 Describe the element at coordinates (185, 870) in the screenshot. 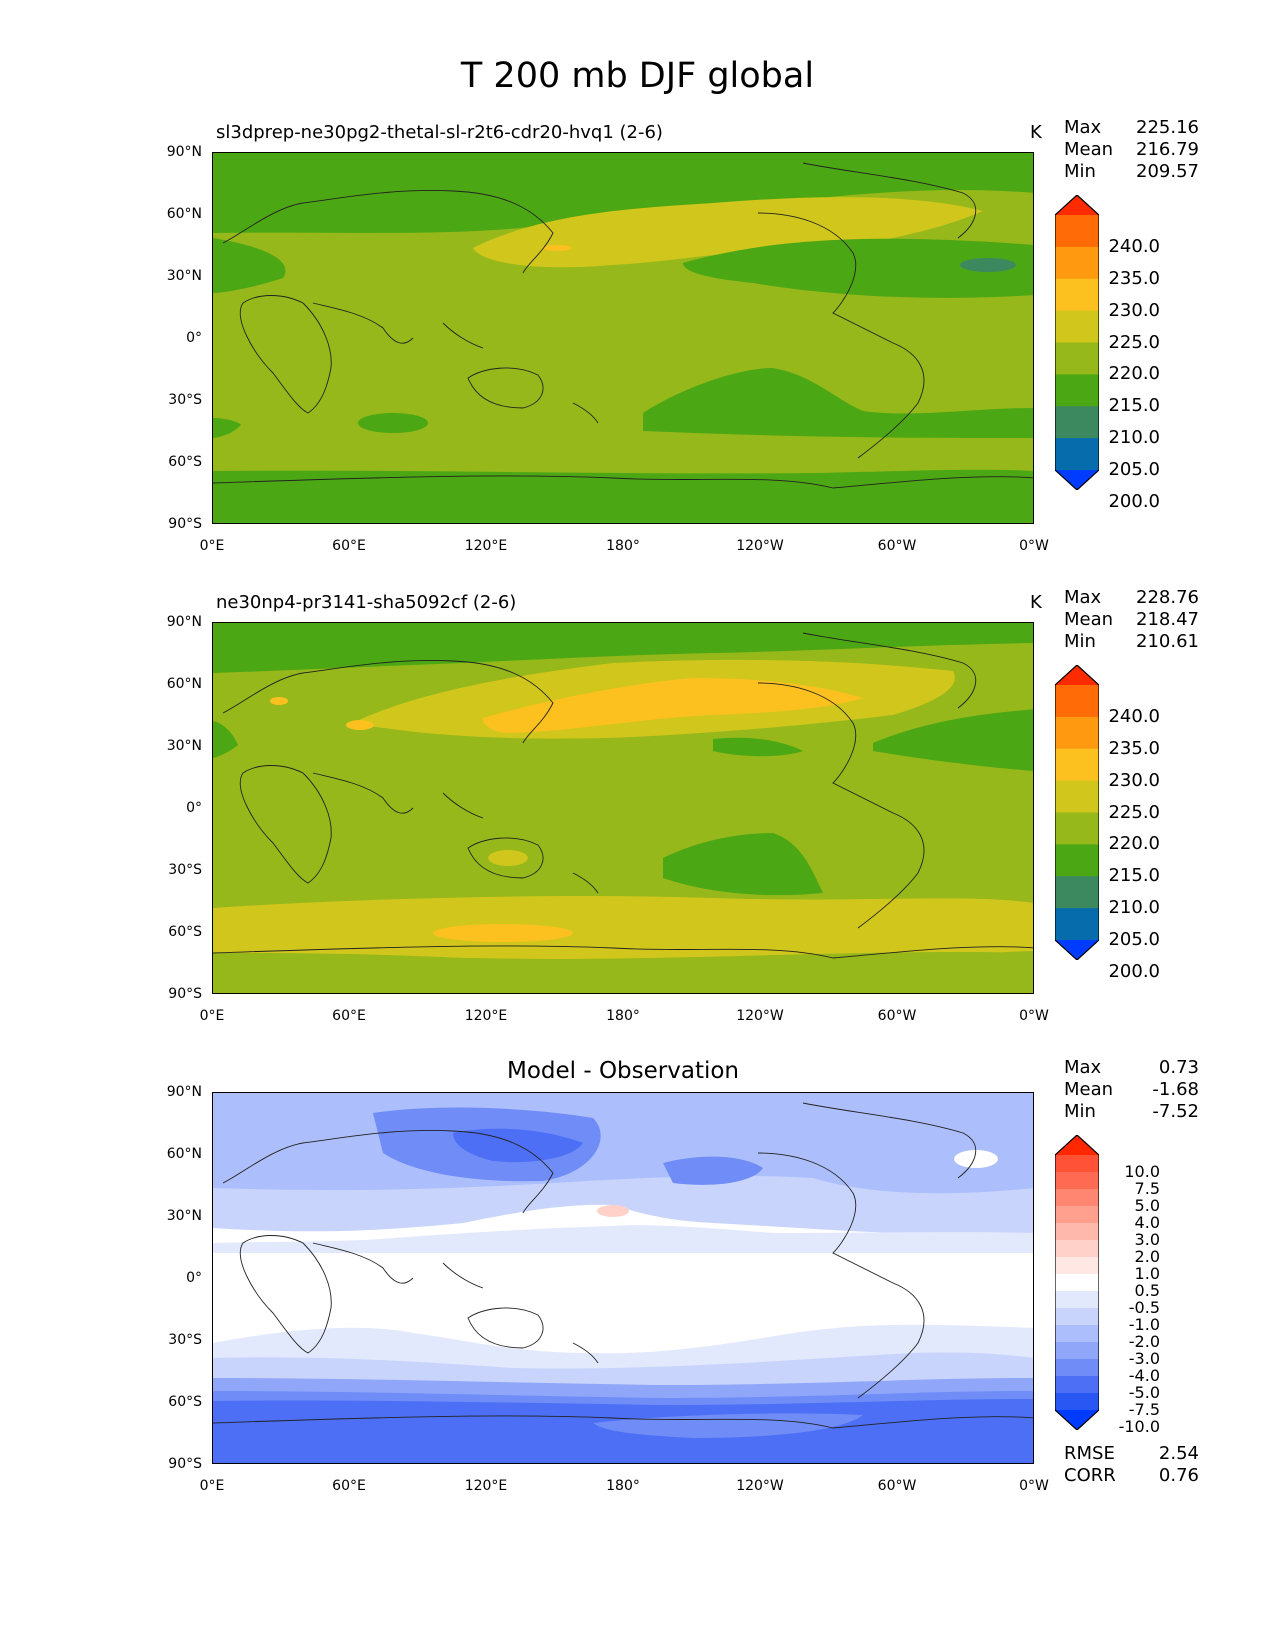

I see `panel2-ytick: 30°S` at that location.